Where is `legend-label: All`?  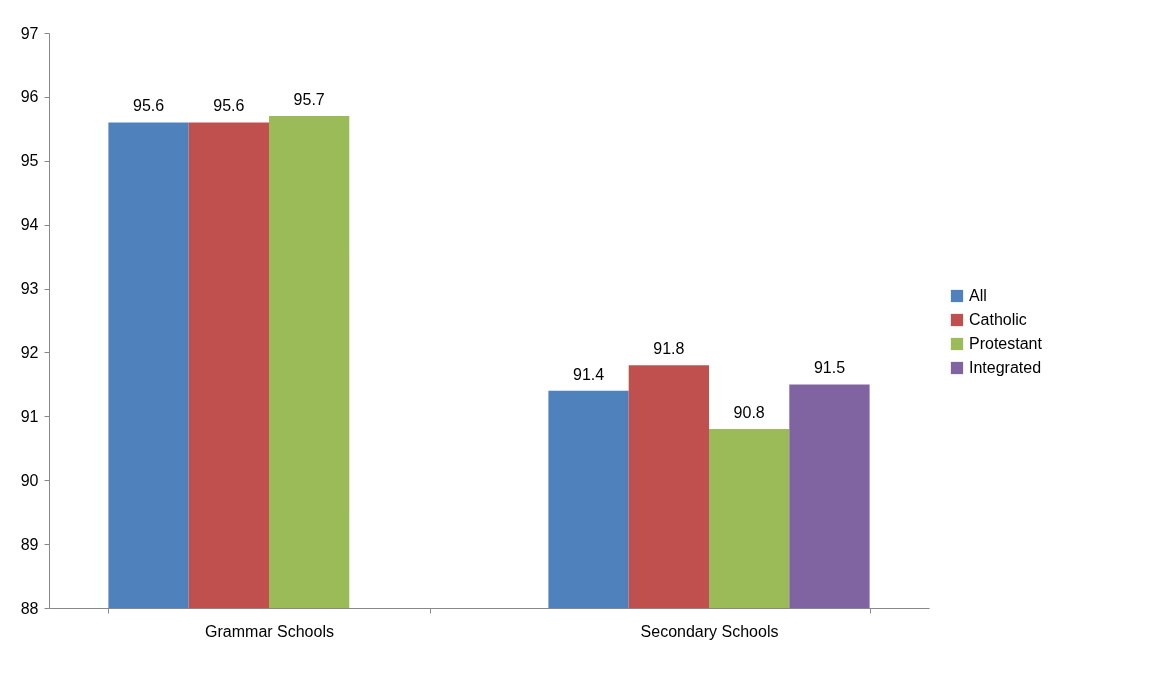
legend-label: All is located at coordinates (978, 295).